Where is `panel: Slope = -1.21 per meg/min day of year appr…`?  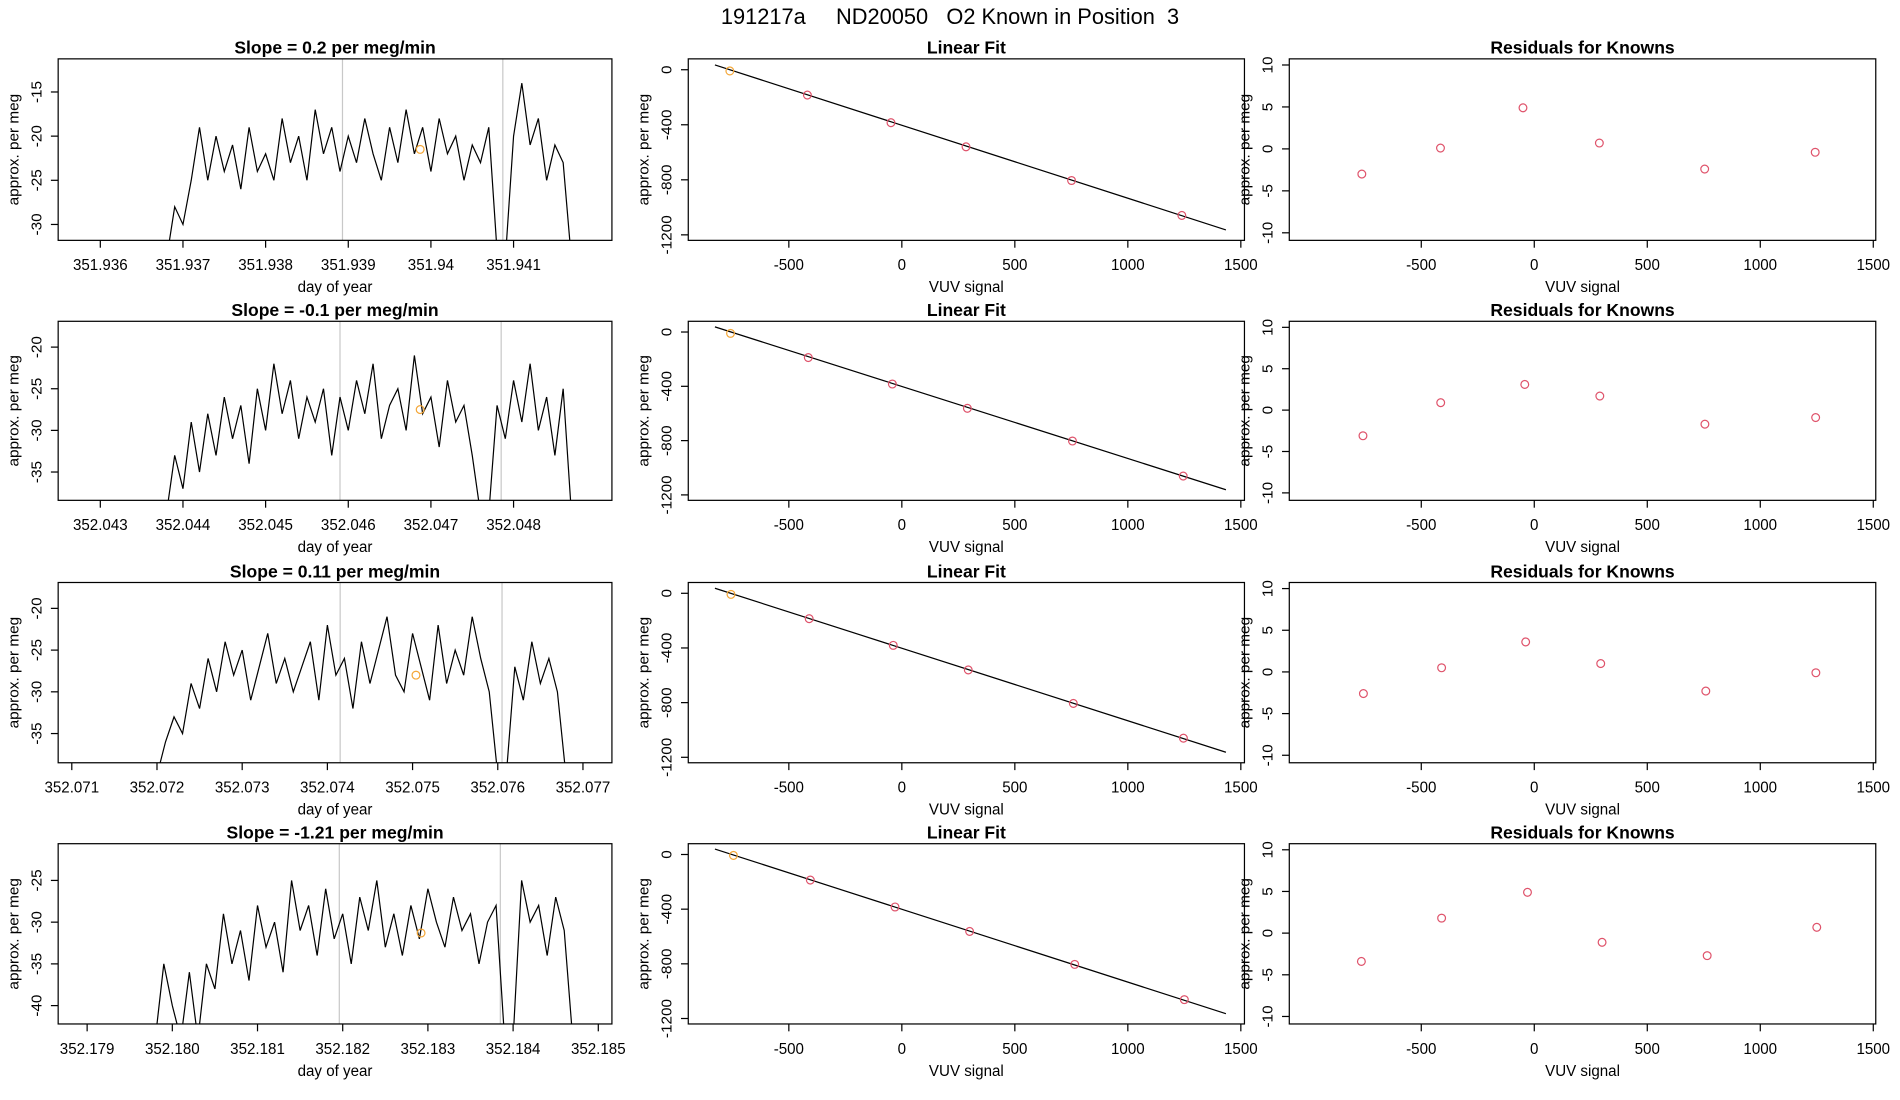
panel: Slope = -1.21 per meg/min day of year appr… is located at coordinates (316, 950).